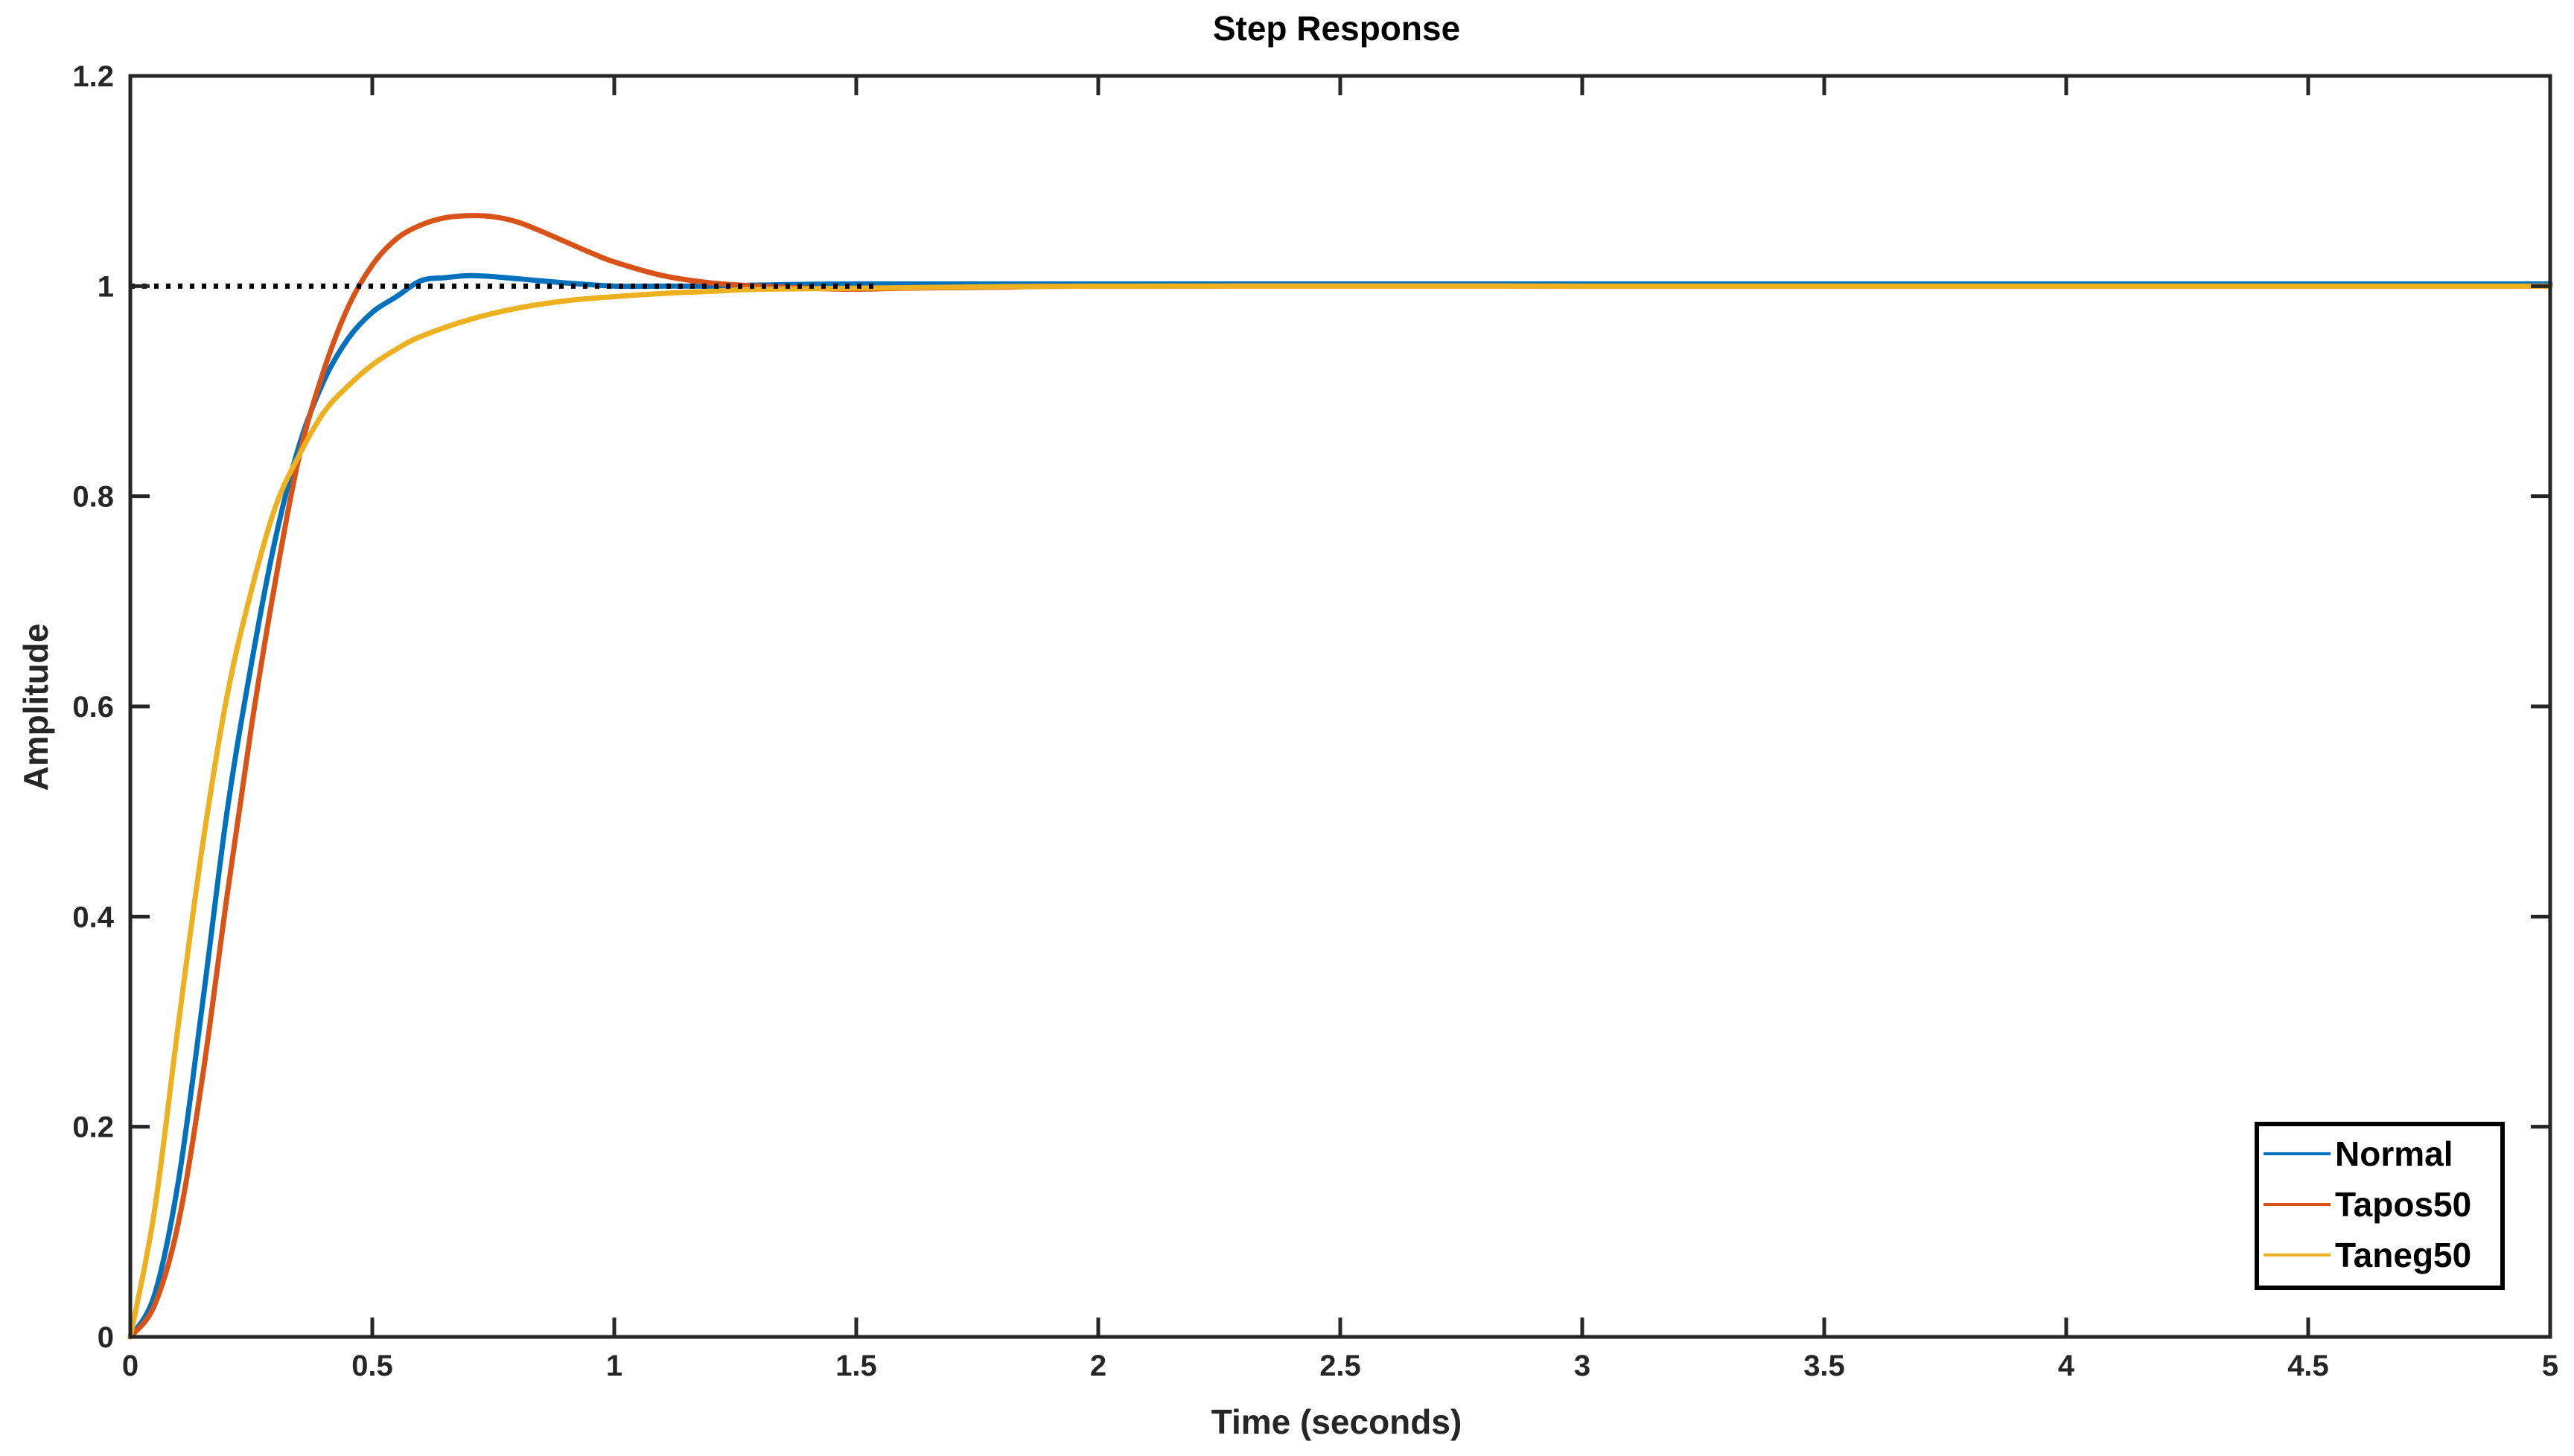 The image size is (2574, 1456). What do you see at coordinates (93, 917) in the screenshot?
I see `y-tick-label: 0.4` at bounding box center [93, 917].